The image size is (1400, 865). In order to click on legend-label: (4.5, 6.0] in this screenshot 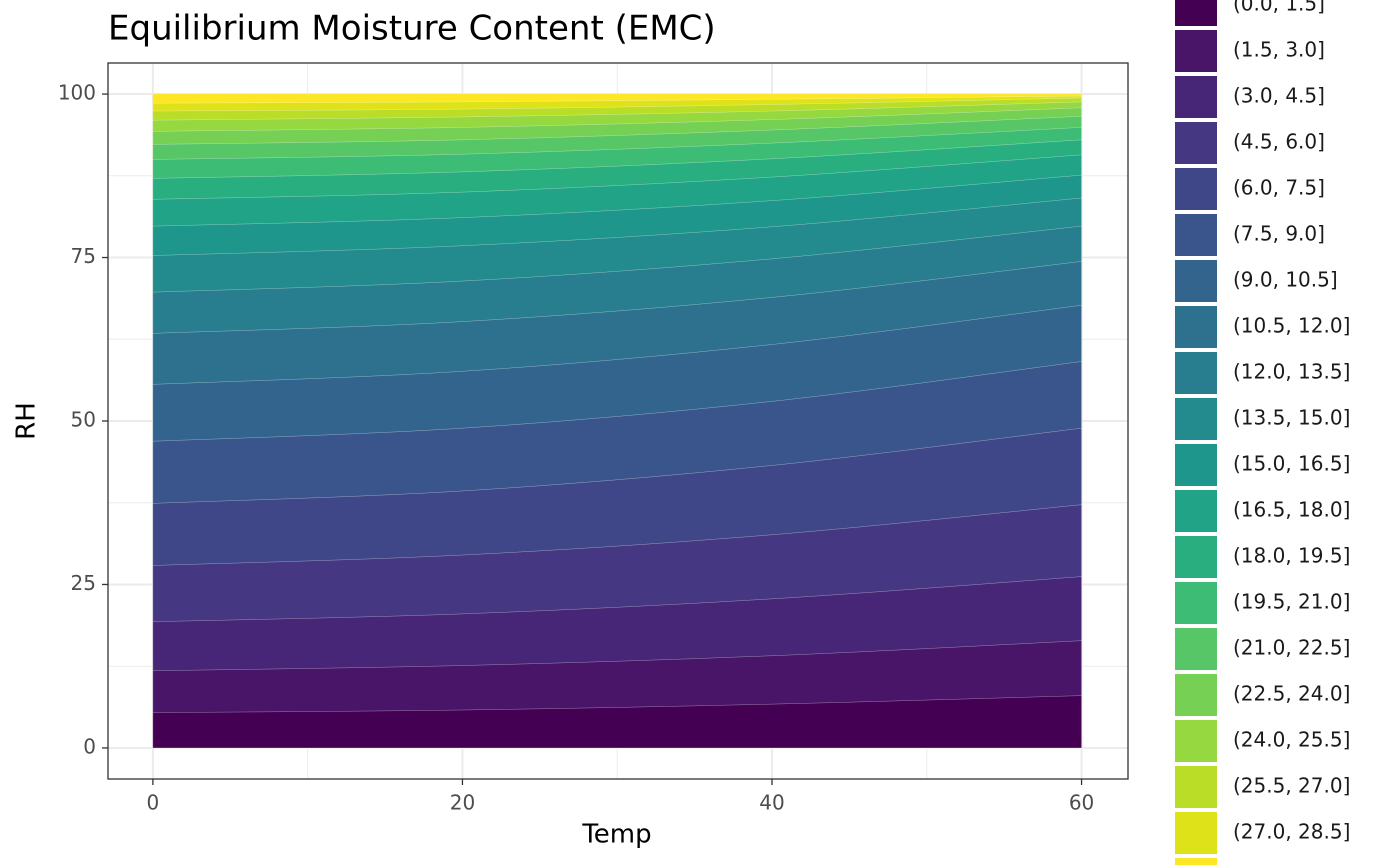, I will do `click(1279, 142)`.